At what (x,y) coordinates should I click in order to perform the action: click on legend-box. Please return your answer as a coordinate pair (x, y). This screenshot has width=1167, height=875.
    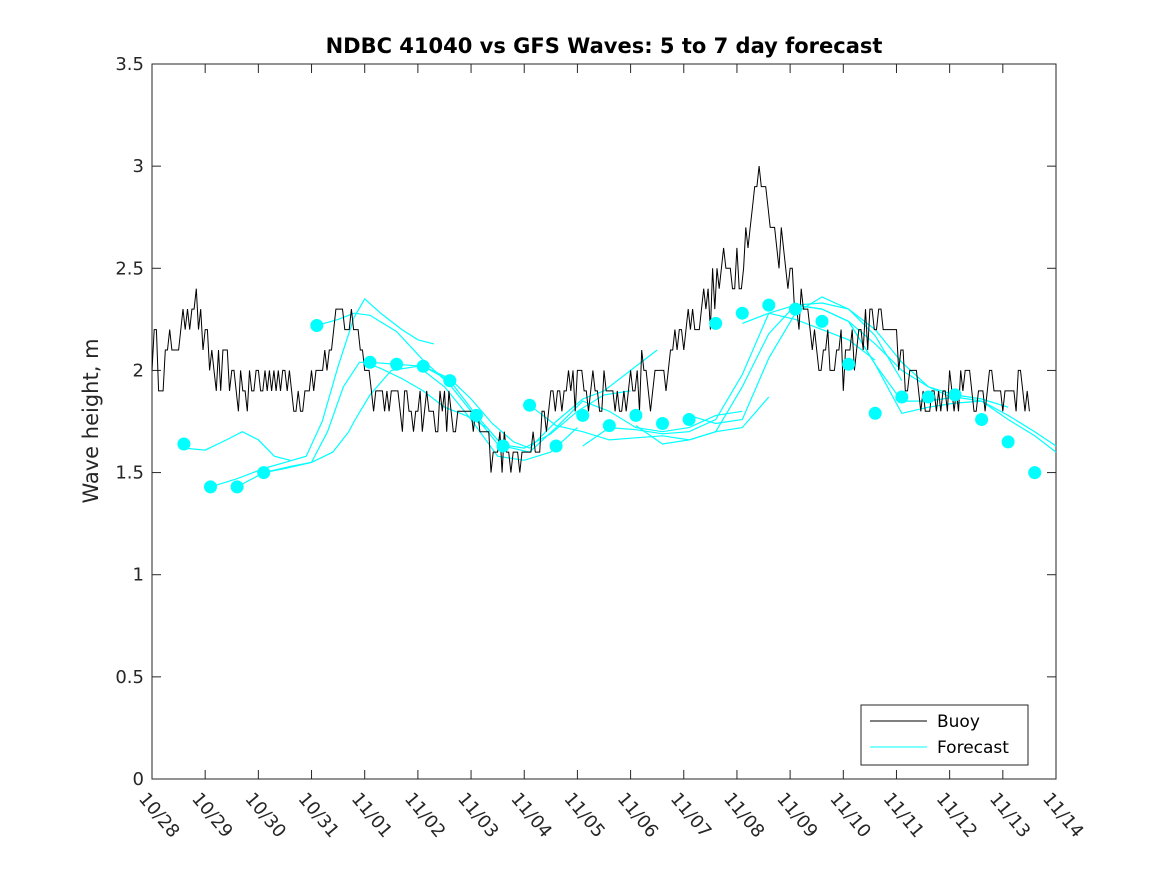
    Looking at the image, I should click on (944, 735).